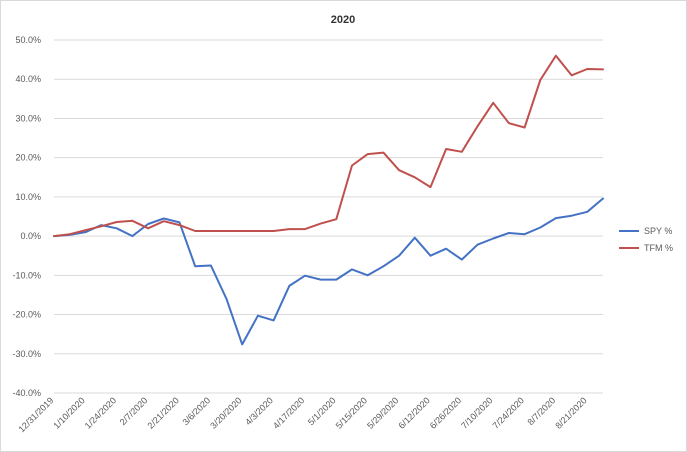 The height and width of the screenshot is (452, 687). I want to click on x-tick-label: 4/3/2020, so click(259, 411).